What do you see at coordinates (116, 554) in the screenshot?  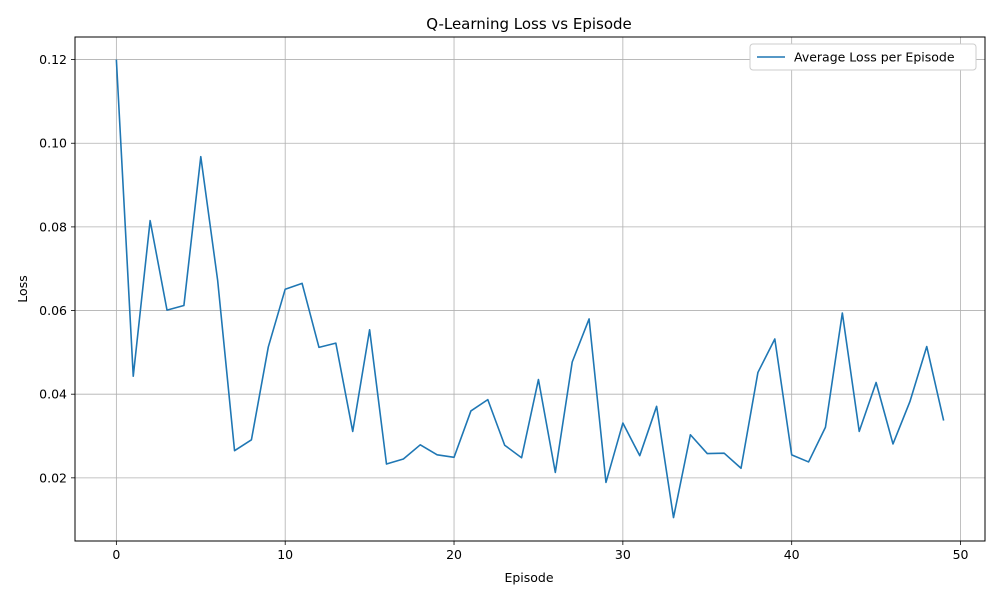 I see `x-tick-label: 0` at bounding box center [116, 554].